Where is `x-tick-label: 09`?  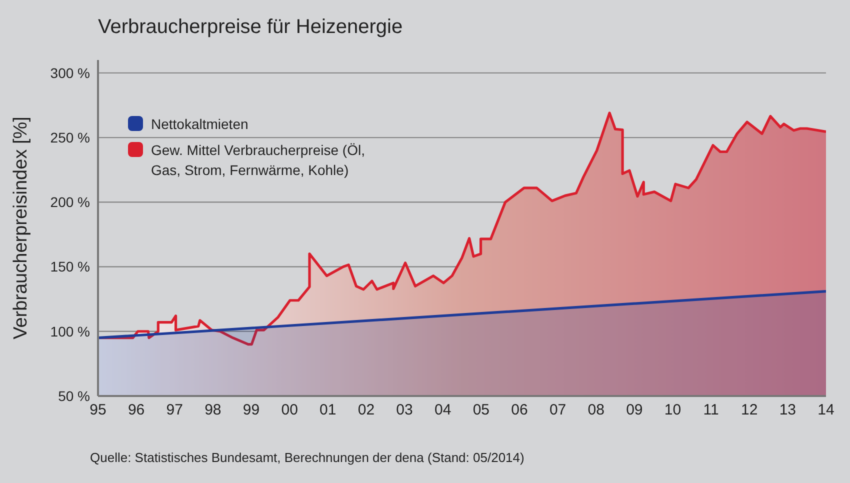 x-tick-label: 09 is located at coordinates (634, 410).